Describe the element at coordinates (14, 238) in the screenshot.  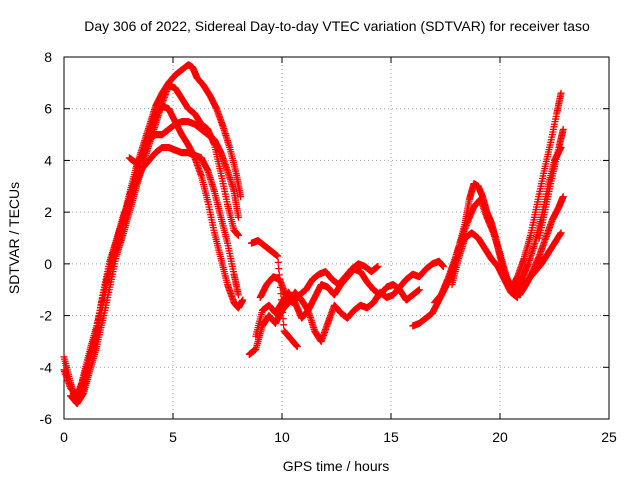
I see `y-axis-label: SDTVAR / TECUs` at that location.